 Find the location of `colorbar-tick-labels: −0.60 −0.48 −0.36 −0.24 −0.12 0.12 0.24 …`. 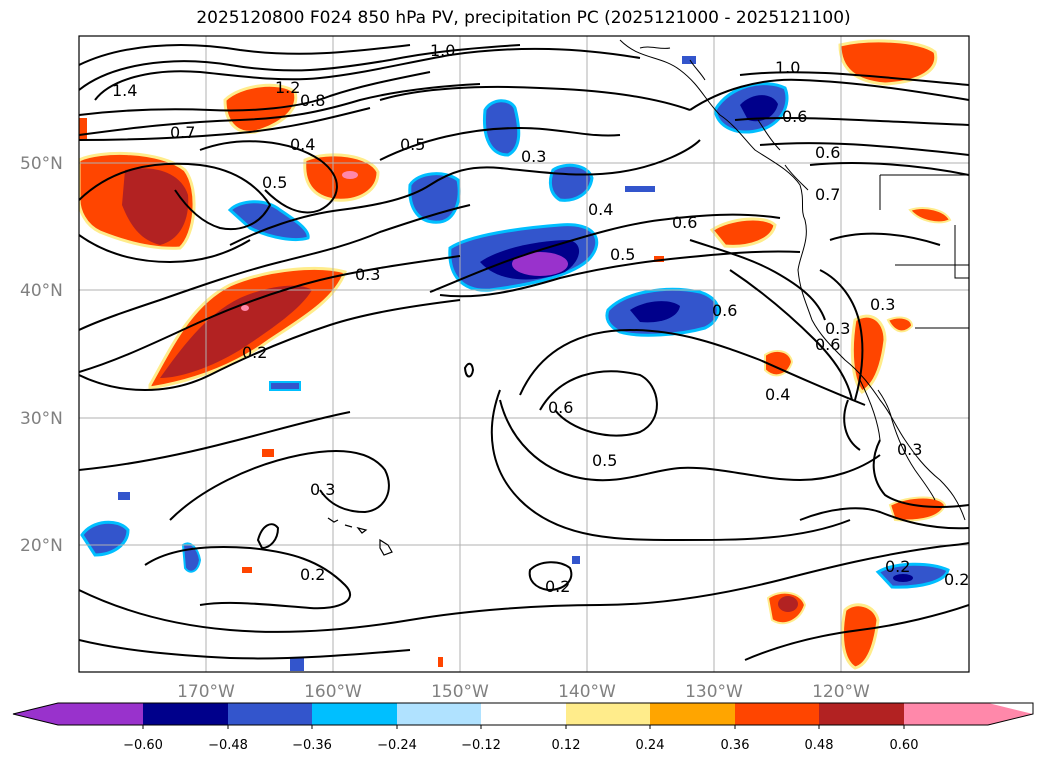

colorbar-tick-labels: −0.60 −0.48 −0.36 −0.24 −0.12 0.12 0.24 … is located at coordinates (520, 745).